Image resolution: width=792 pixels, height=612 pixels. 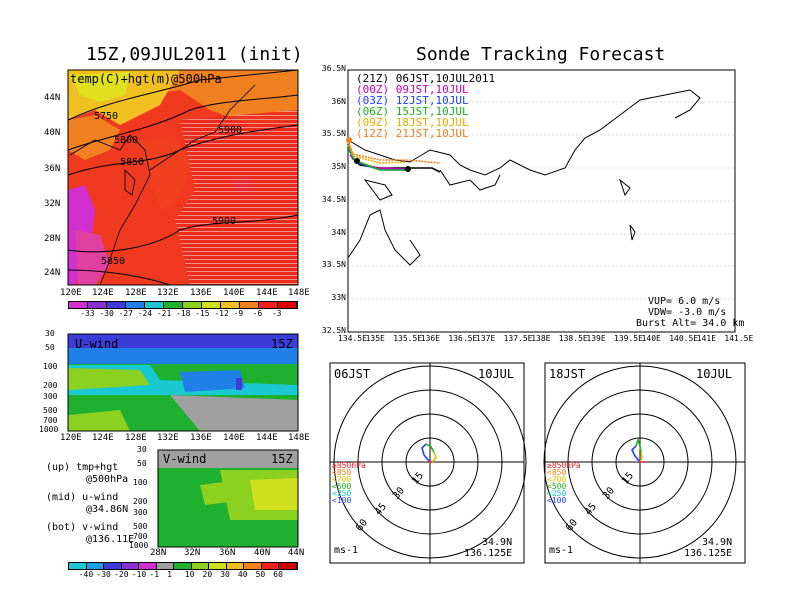 What do you see at coordinates (106, 116) in the screenshot?
I see `contour-label: 5750` at bounding box center [106, 116].